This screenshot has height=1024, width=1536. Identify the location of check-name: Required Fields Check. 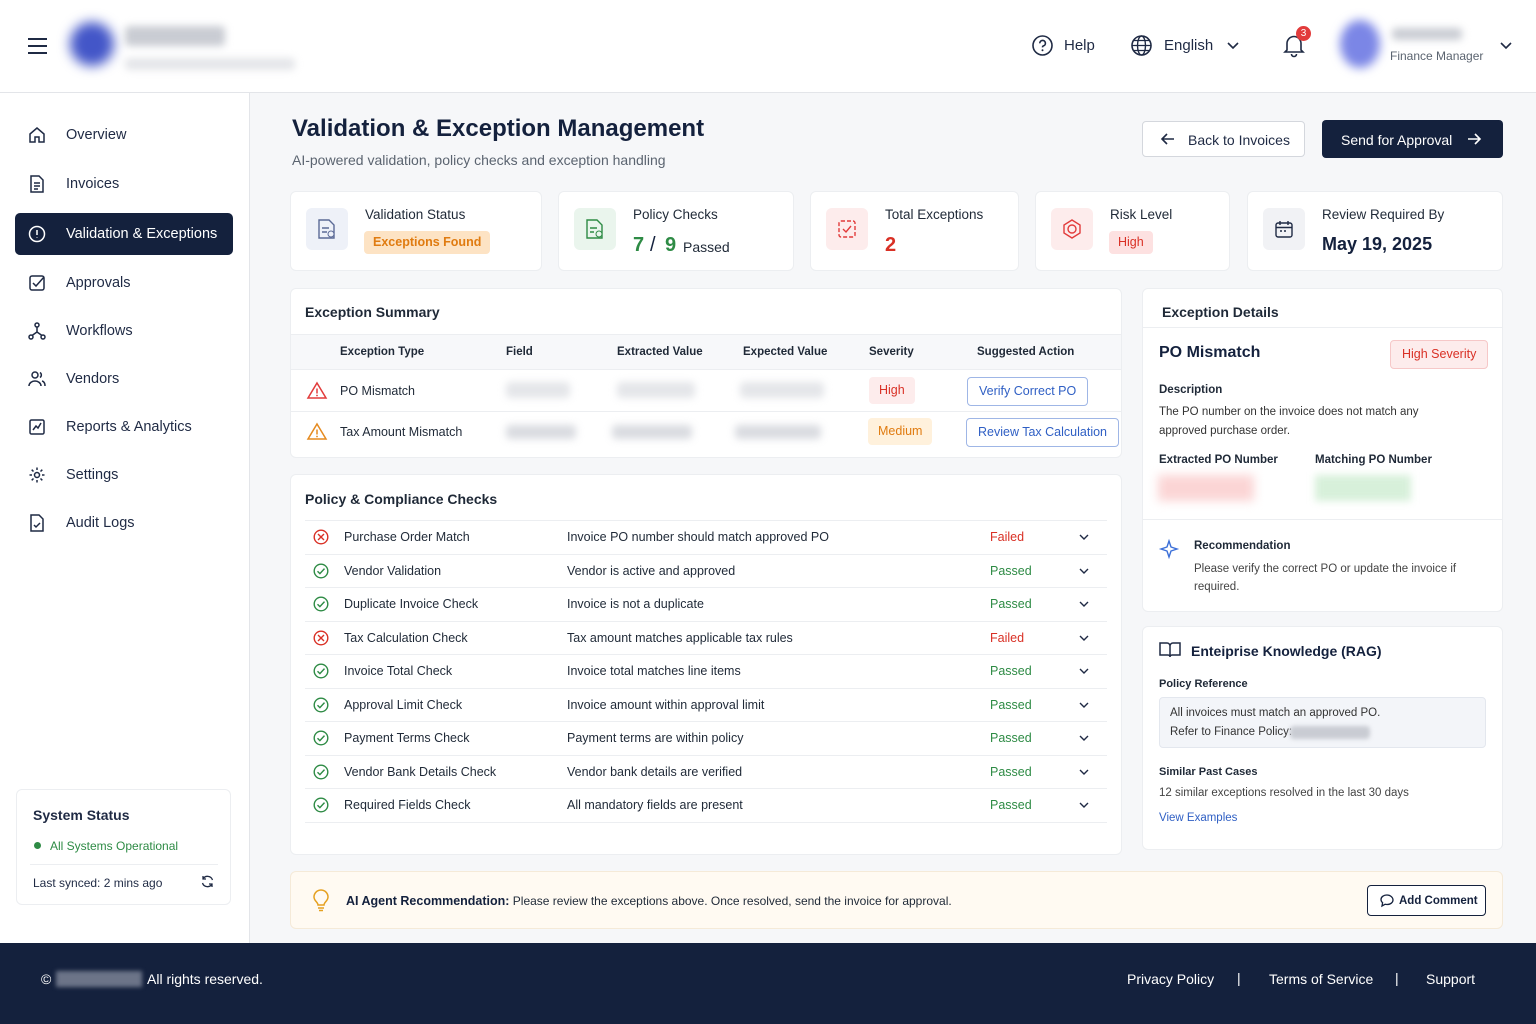
(407, 805).